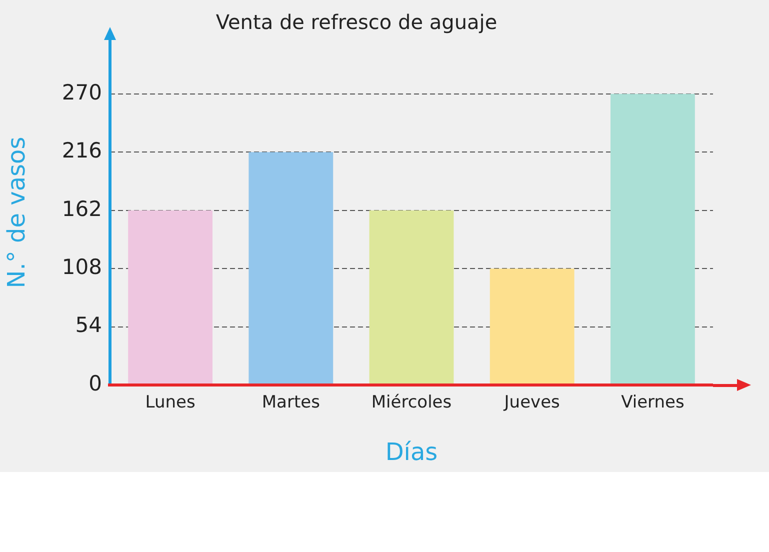 The height and width of the screenshot is (552, 769). What do you see at coordinates (95, 383) in the screenshot?
I see `y-tick-label: 0` at bounding box center [95, 383].